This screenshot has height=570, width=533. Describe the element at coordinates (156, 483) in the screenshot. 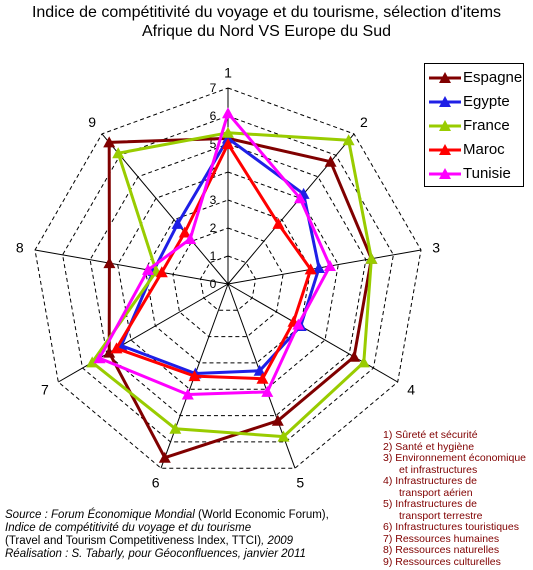

I see `axis-label-6: 6` at that location.